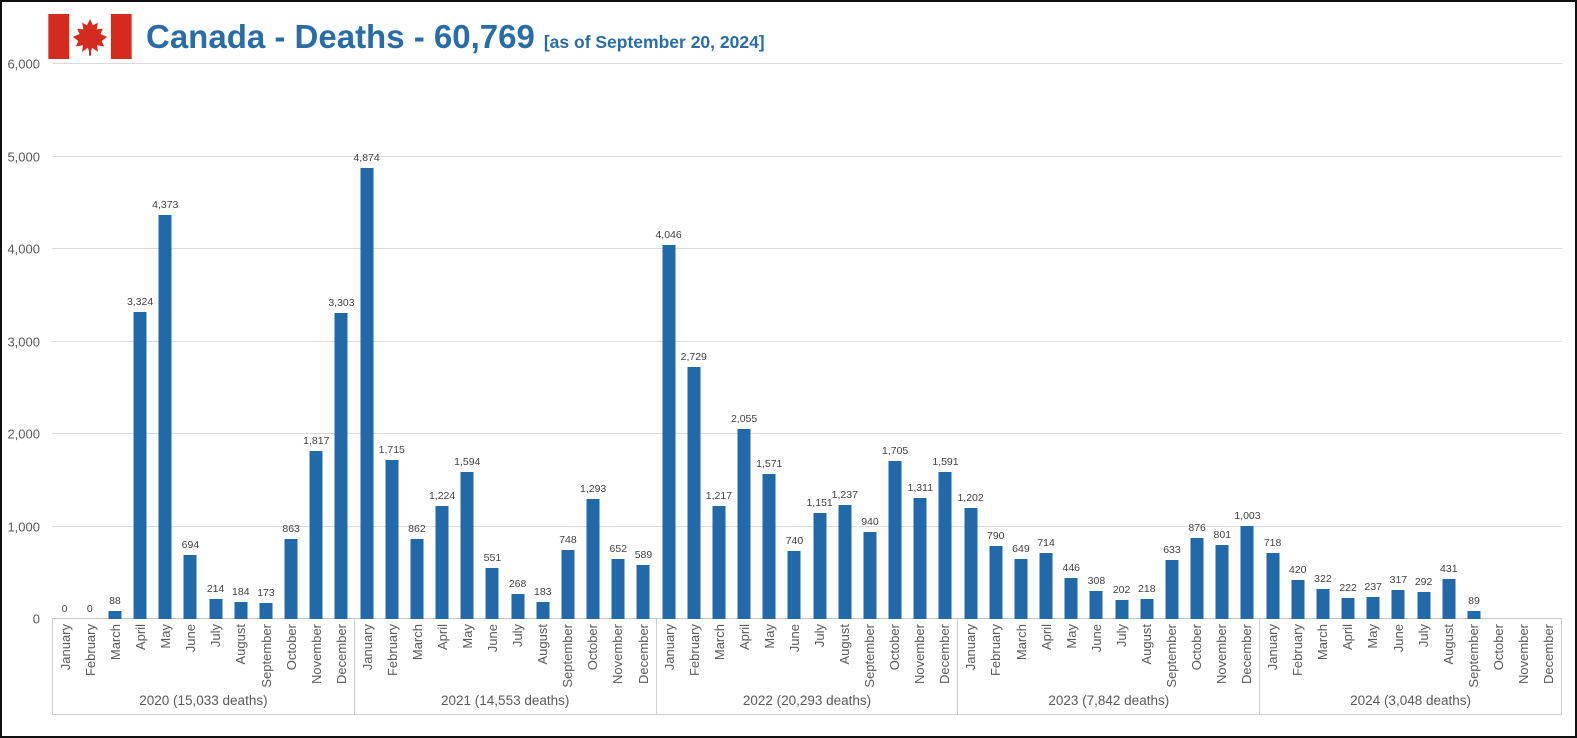 Image resolution: width=1577 pixels, height=738 pixels. What do you see at coordinates (1121, 341) in the screenshot?
I see `month-bar-slot: 202` at bounding box center [1121, 341].